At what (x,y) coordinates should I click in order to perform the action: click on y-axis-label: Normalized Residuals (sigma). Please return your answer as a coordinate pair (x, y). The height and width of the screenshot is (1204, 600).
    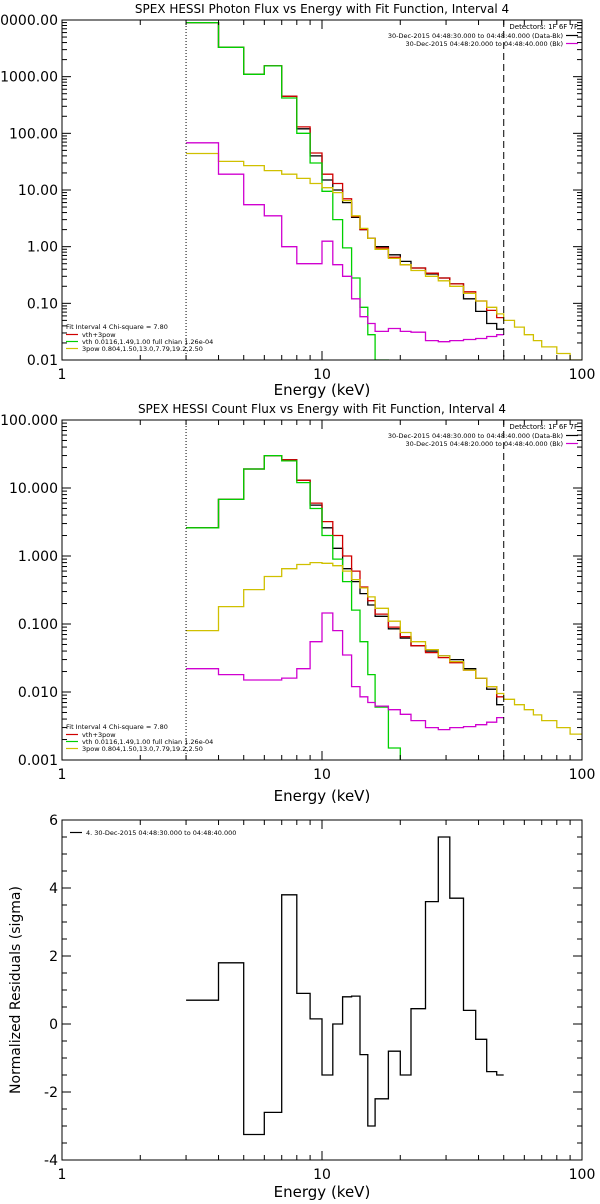
    Looking at the image, I should click on (16, 990).